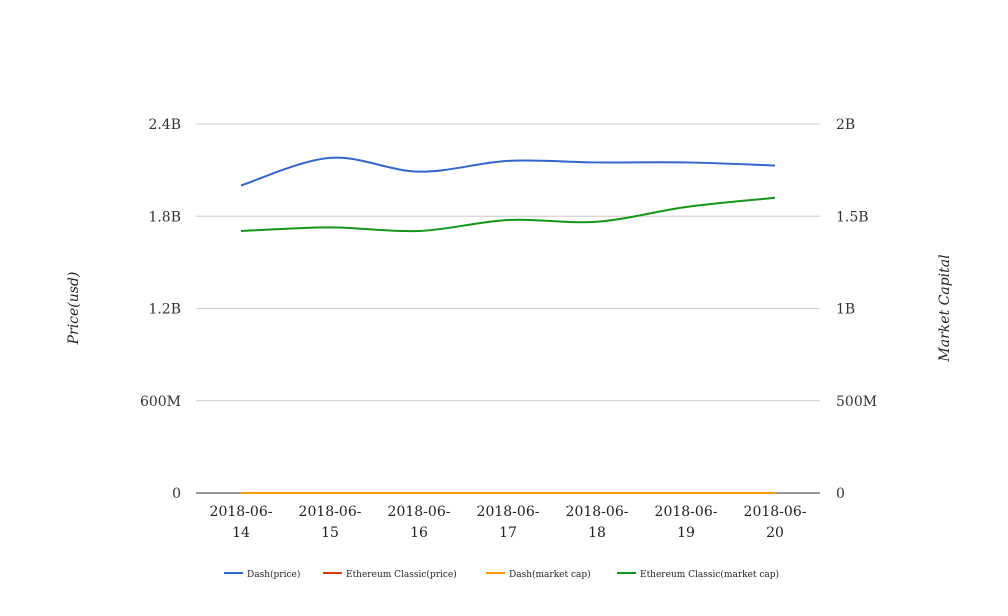  I want to click on legend-item-dash-price: Dash(price), so click(262, 574).